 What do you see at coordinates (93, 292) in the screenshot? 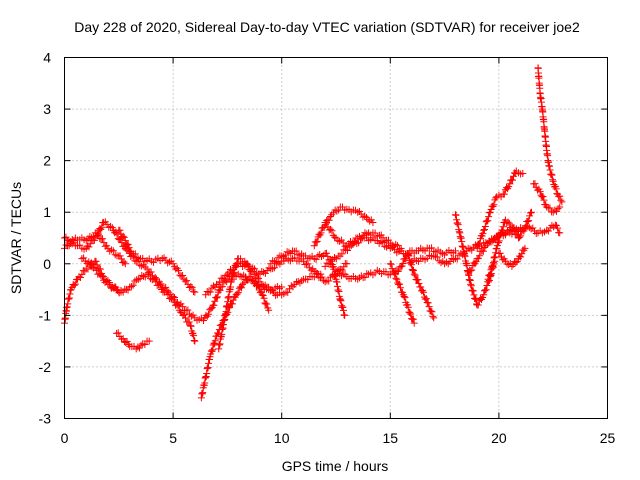
I see `series-arc3` at bounding box center [93, 292].